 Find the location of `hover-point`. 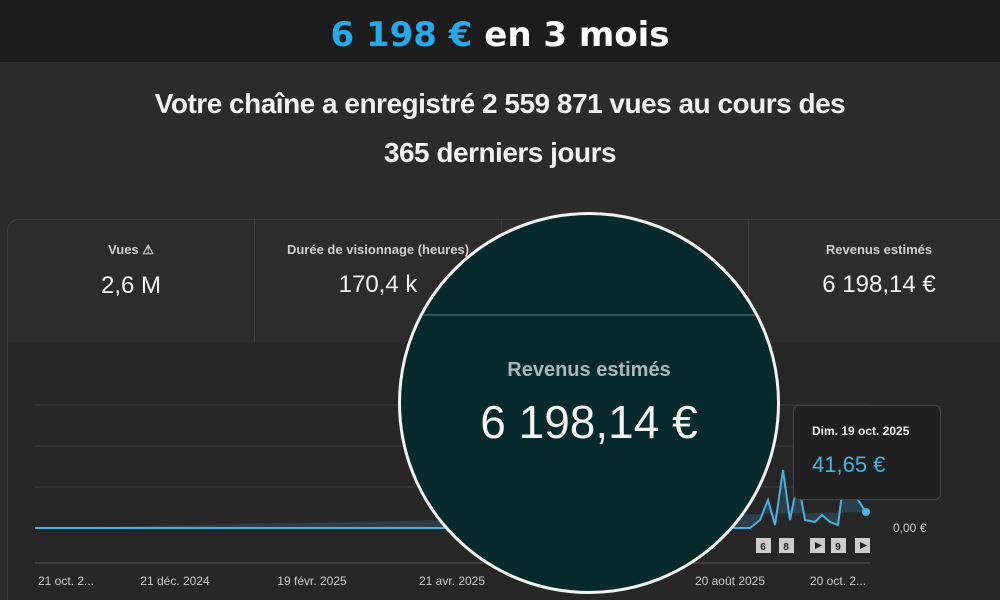

hover-point is located at coordinates (866, 512).